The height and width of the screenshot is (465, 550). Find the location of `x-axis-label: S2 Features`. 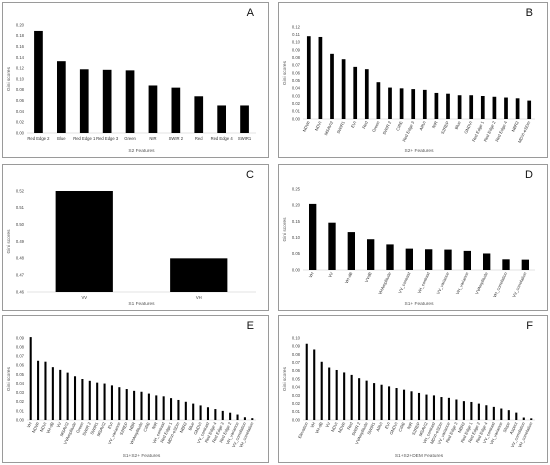

x-axis-label: S2 Features is located at coordinates (141, 151).